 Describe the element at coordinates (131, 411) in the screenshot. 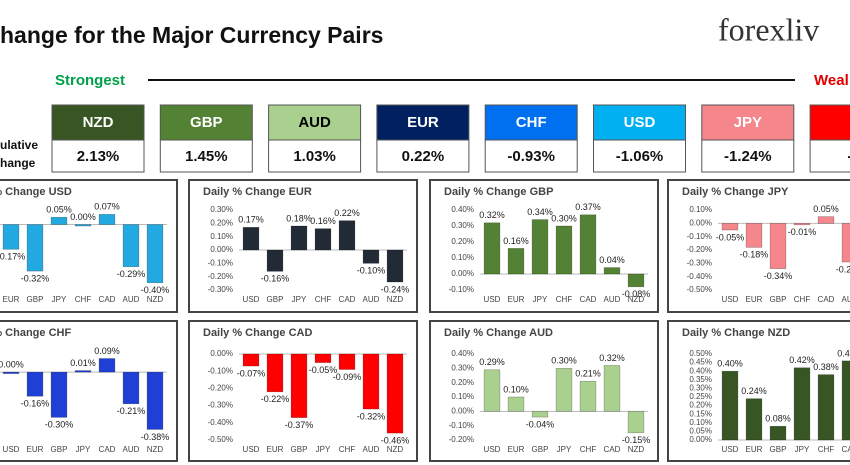

I see `value-label: -0.21%` at that location.